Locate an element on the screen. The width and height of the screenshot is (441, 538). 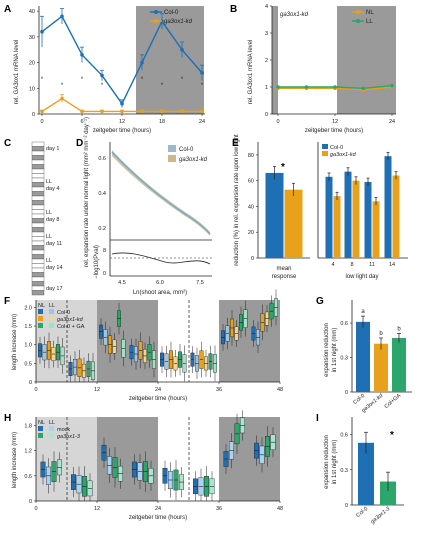
legend: NL LL Col-0 ga3ox1-kd Col-0 + GA is located at coordinates (61, 316).